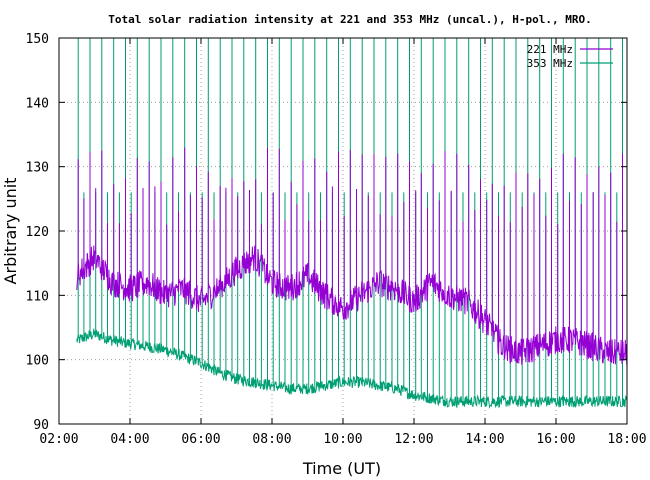 The height and width of the screenshot is (480, 650). What do you see at coordinates (550, 63) in the screenshot?
I see `legend-label-353mhz: 353 MHz` at bounding box center [550, 63].